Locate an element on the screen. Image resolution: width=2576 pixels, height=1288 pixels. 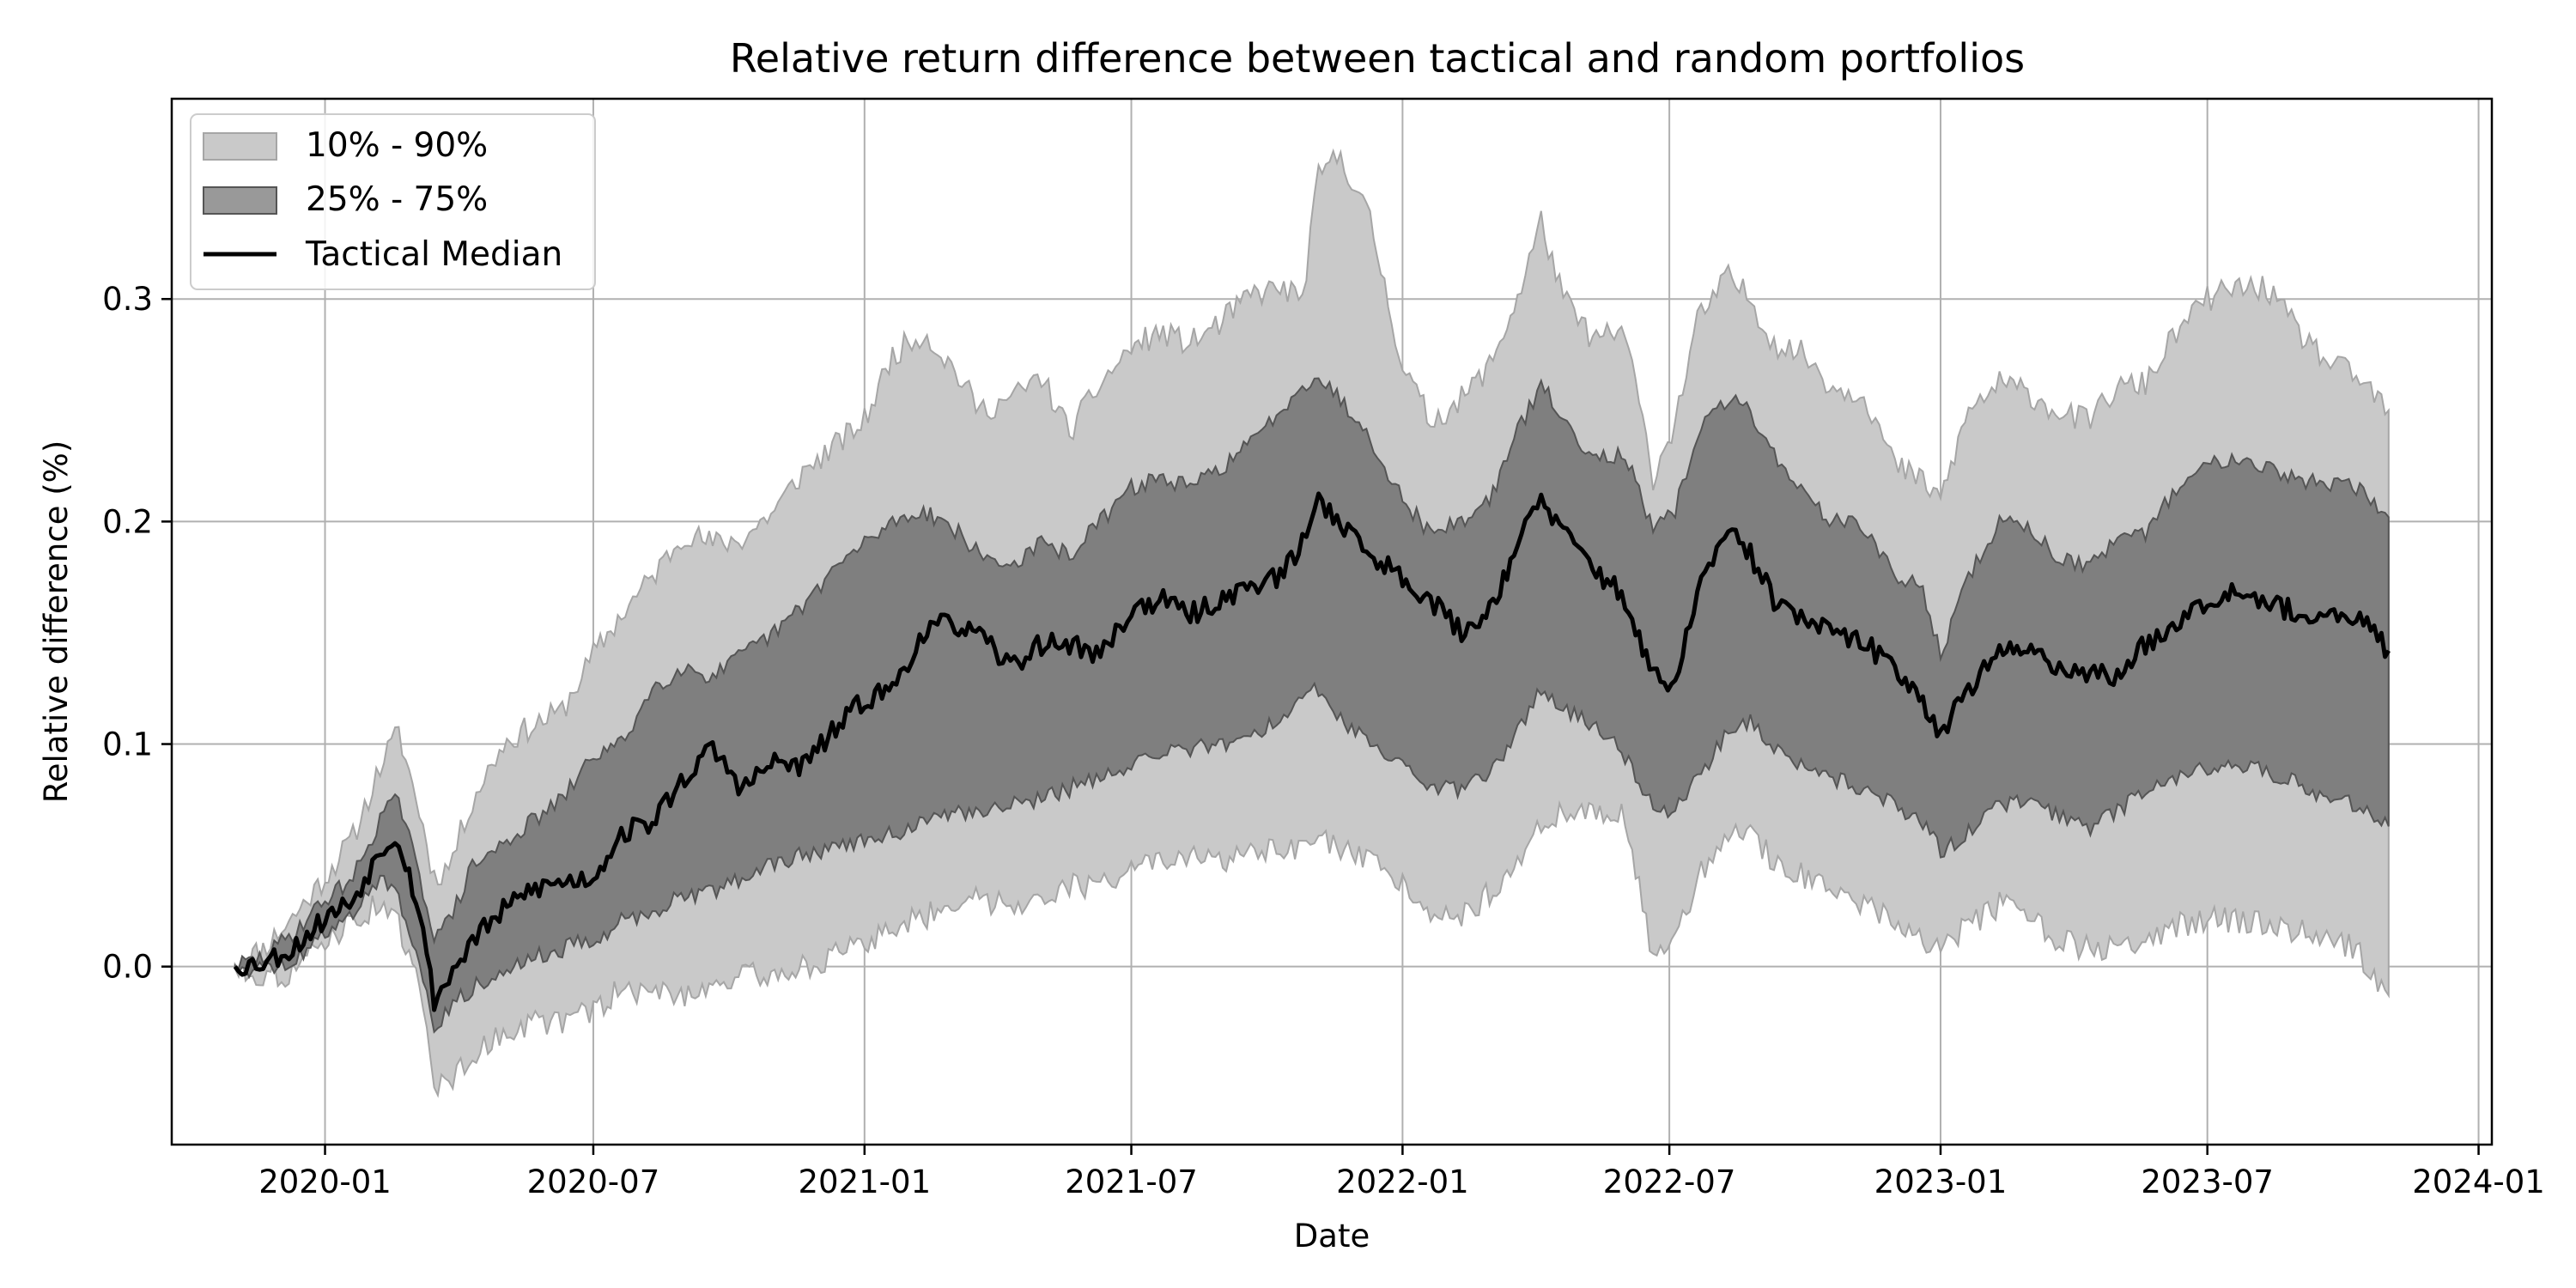
x-tick-label: 2022-07 is located at coordinates (1670, 1181).